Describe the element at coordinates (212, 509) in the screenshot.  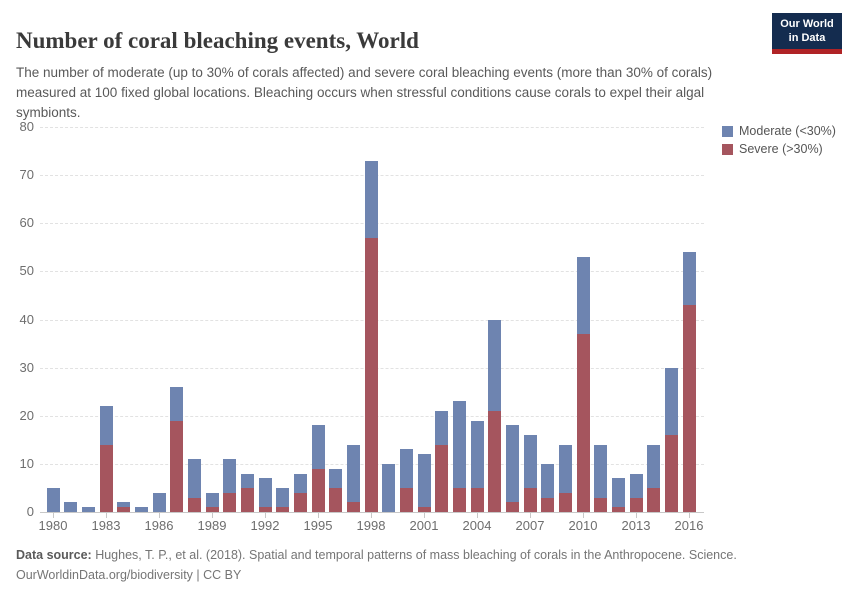
I see `bar-severe-1989` at that location.